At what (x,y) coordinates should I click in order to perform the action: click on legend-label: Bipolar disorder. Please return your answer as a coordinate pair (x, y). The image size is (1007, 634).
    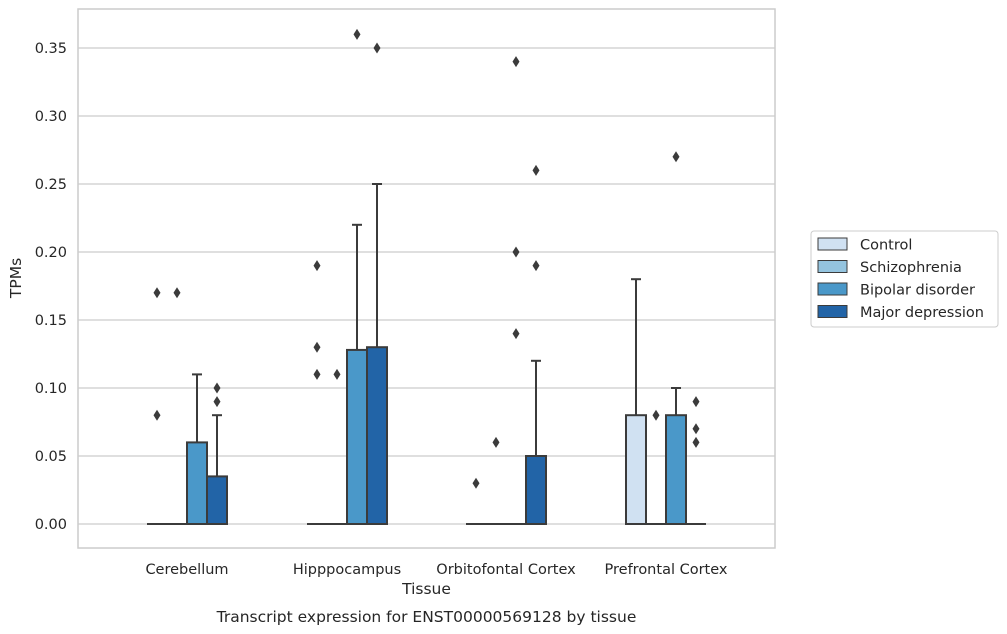
    Looking at the image, I should click on (917, 291).